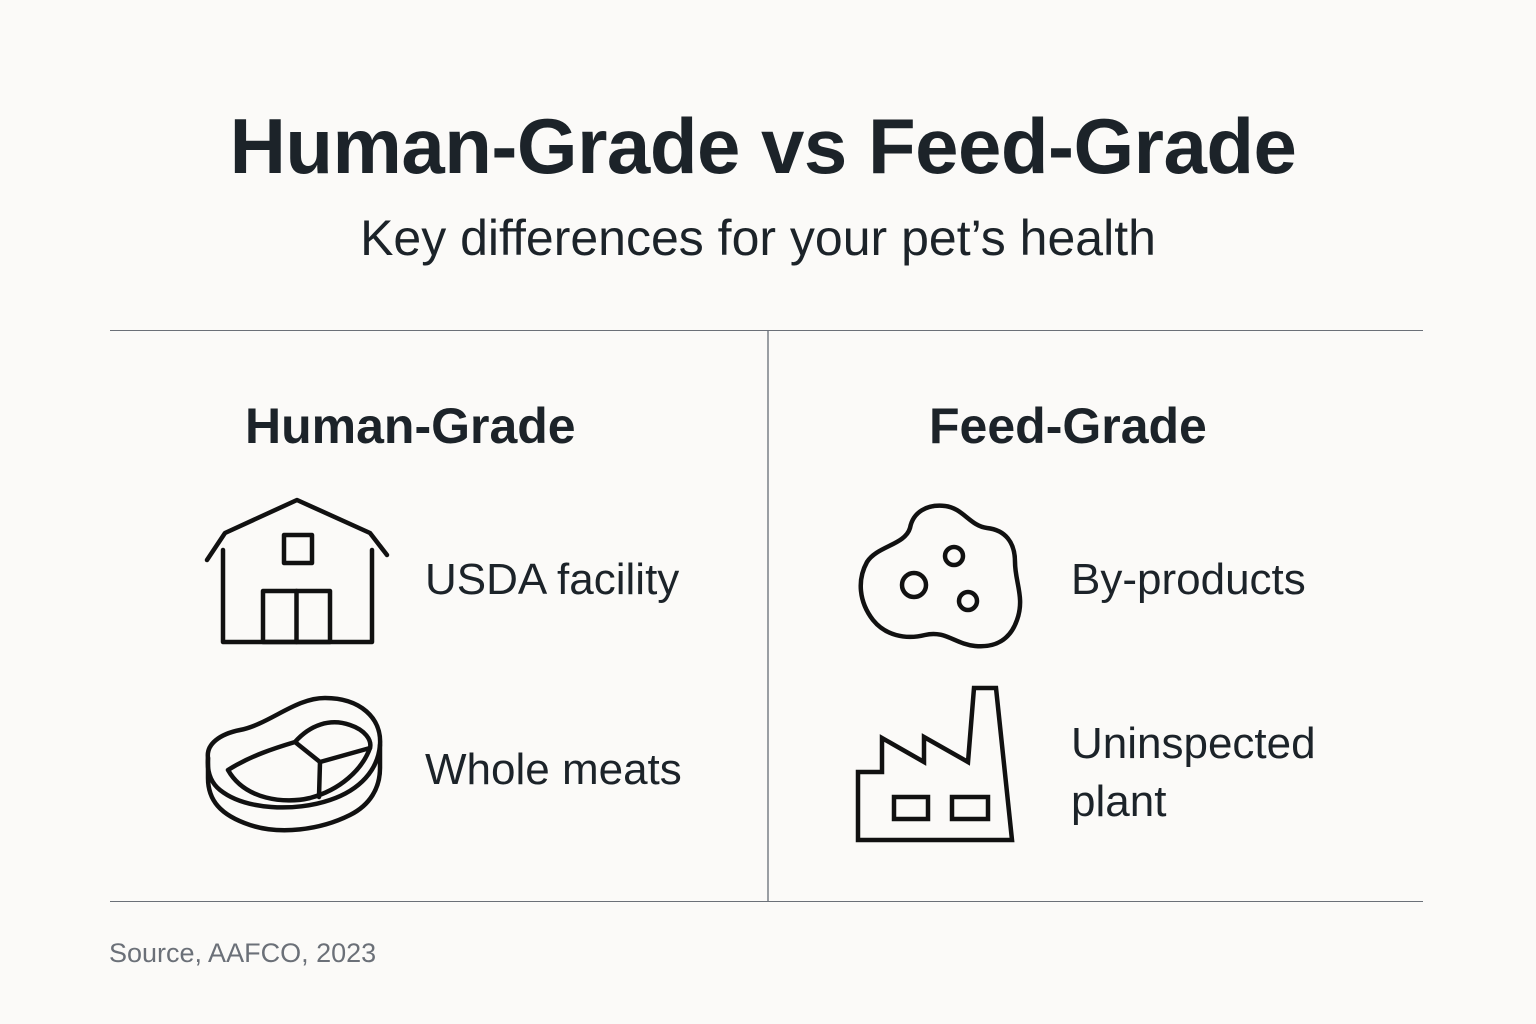  What do you see at coordinates (940, 576) in the screenshot?
I see `by-products-blob-icon` at bounding box center [940, 576].